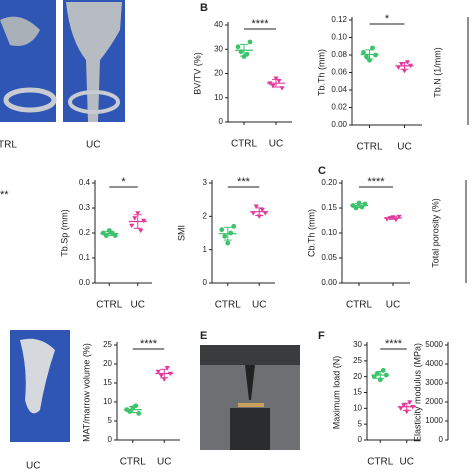 Image resolution: width=474 pixels, height=474 pixels. What do you see at coordinates (85, 207) in the screenshot?
I see `y-tick-label: 0.3` at bounding box center [85, 207].